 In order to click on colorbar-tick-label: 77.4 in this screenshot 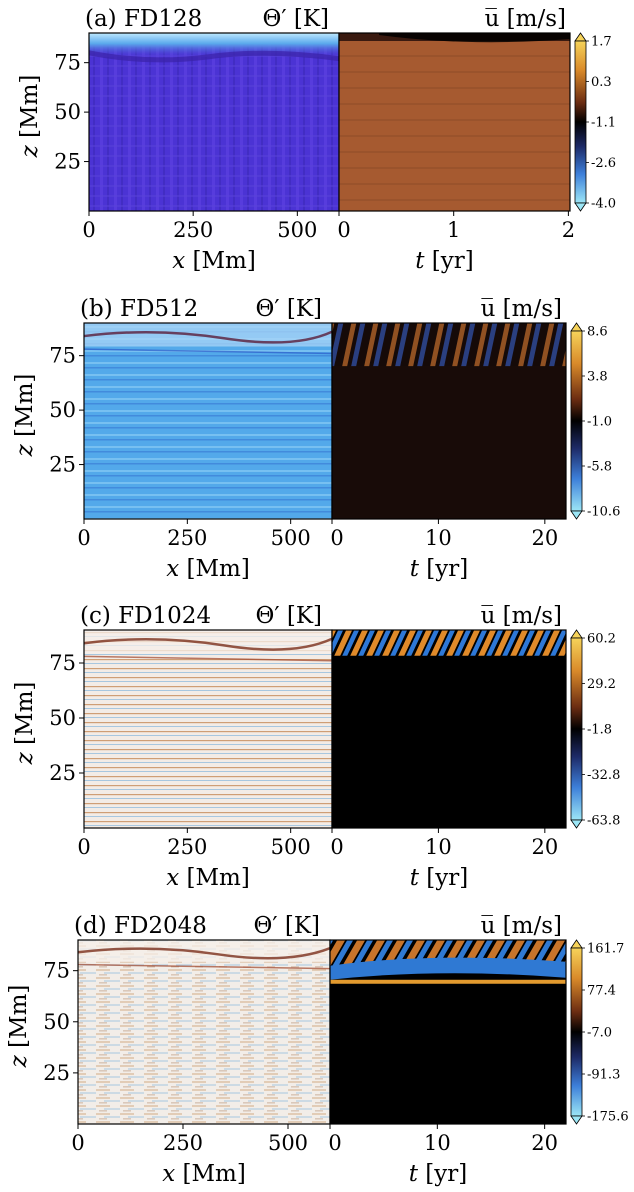, I will do `click(601, 991)`.